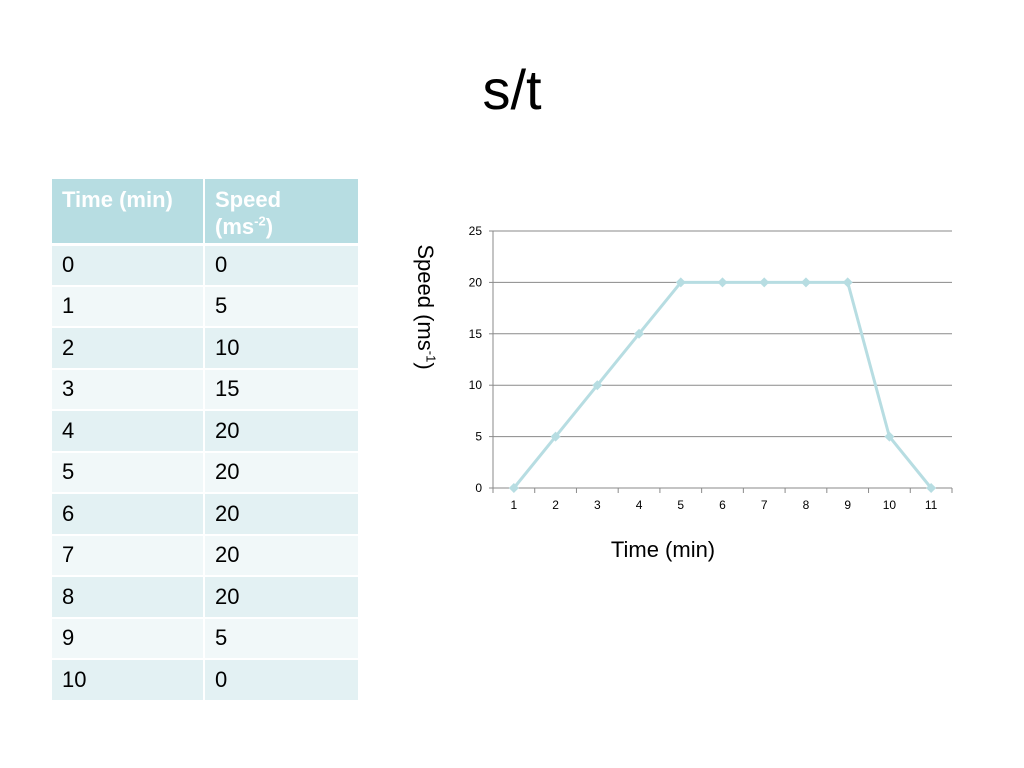  Describe the element at coordinates (128, 306) in the screenshot. I see `cell-time: 1` at that location.